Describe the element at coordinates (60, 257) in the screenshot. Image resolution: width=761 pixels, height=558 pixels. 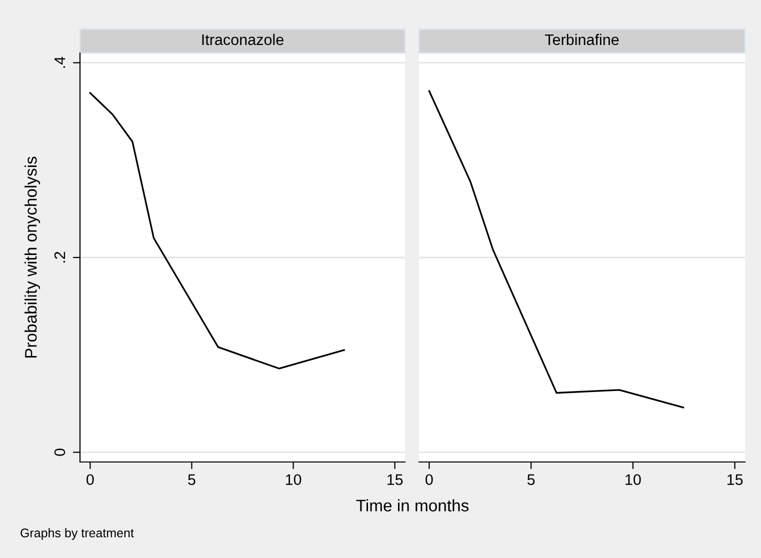
I see `y-tick-label: .2` at that location.